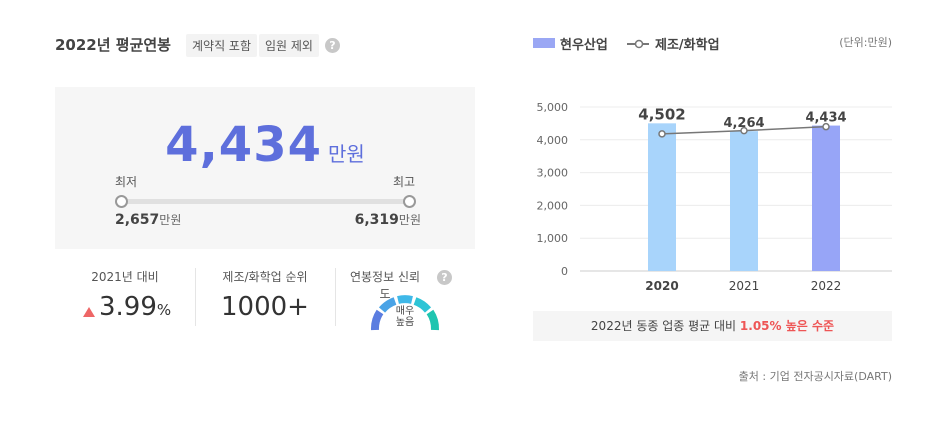 This screenshot has width=951, height=428. I want to click on average-salary-unit: 만원, so click(346, 154).